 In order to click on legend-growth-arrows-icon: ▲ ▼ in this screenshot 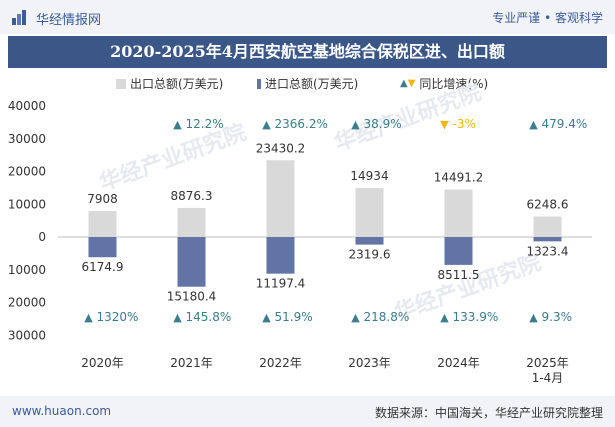, I will do `click(408, 83)`.